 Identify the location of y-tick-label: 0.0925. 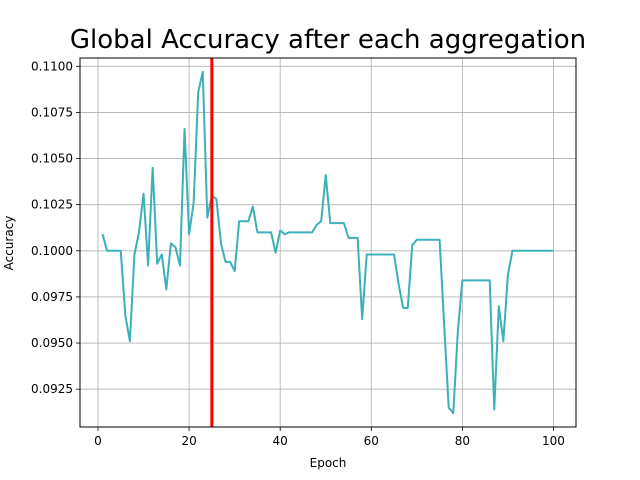
(52, 389).